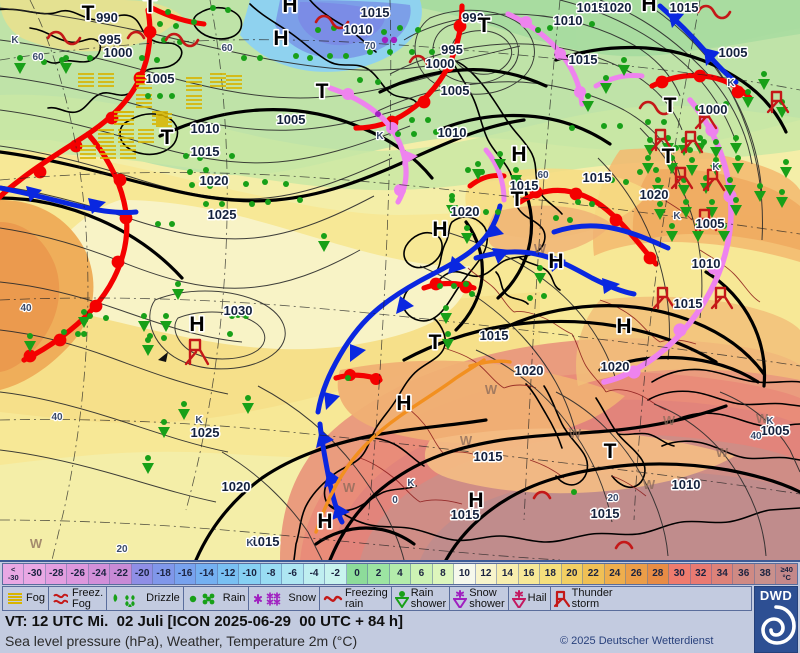 The width and height of the screenshot is (800, 653). I want to click on copyright-notice: © 2025 Deutscher Wetterdienst, so click(637, 641).